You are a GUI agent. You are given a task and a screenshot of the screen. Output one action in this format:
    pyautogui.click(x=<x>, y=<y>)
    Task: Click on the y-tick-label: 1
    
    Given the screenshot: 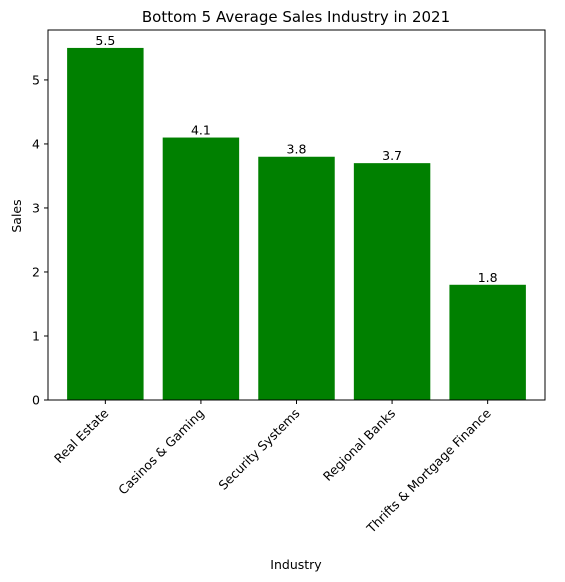 What is the action you would take?
    pyautogui.click(x=36, y=335)
    